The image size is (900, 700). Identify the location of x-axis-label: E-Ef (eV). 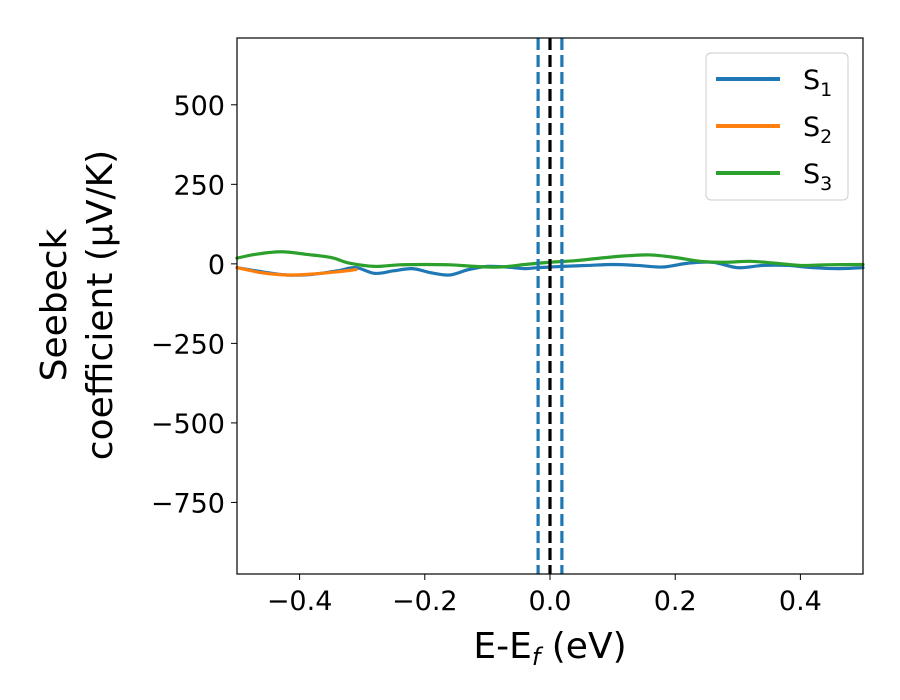
(549, 648).